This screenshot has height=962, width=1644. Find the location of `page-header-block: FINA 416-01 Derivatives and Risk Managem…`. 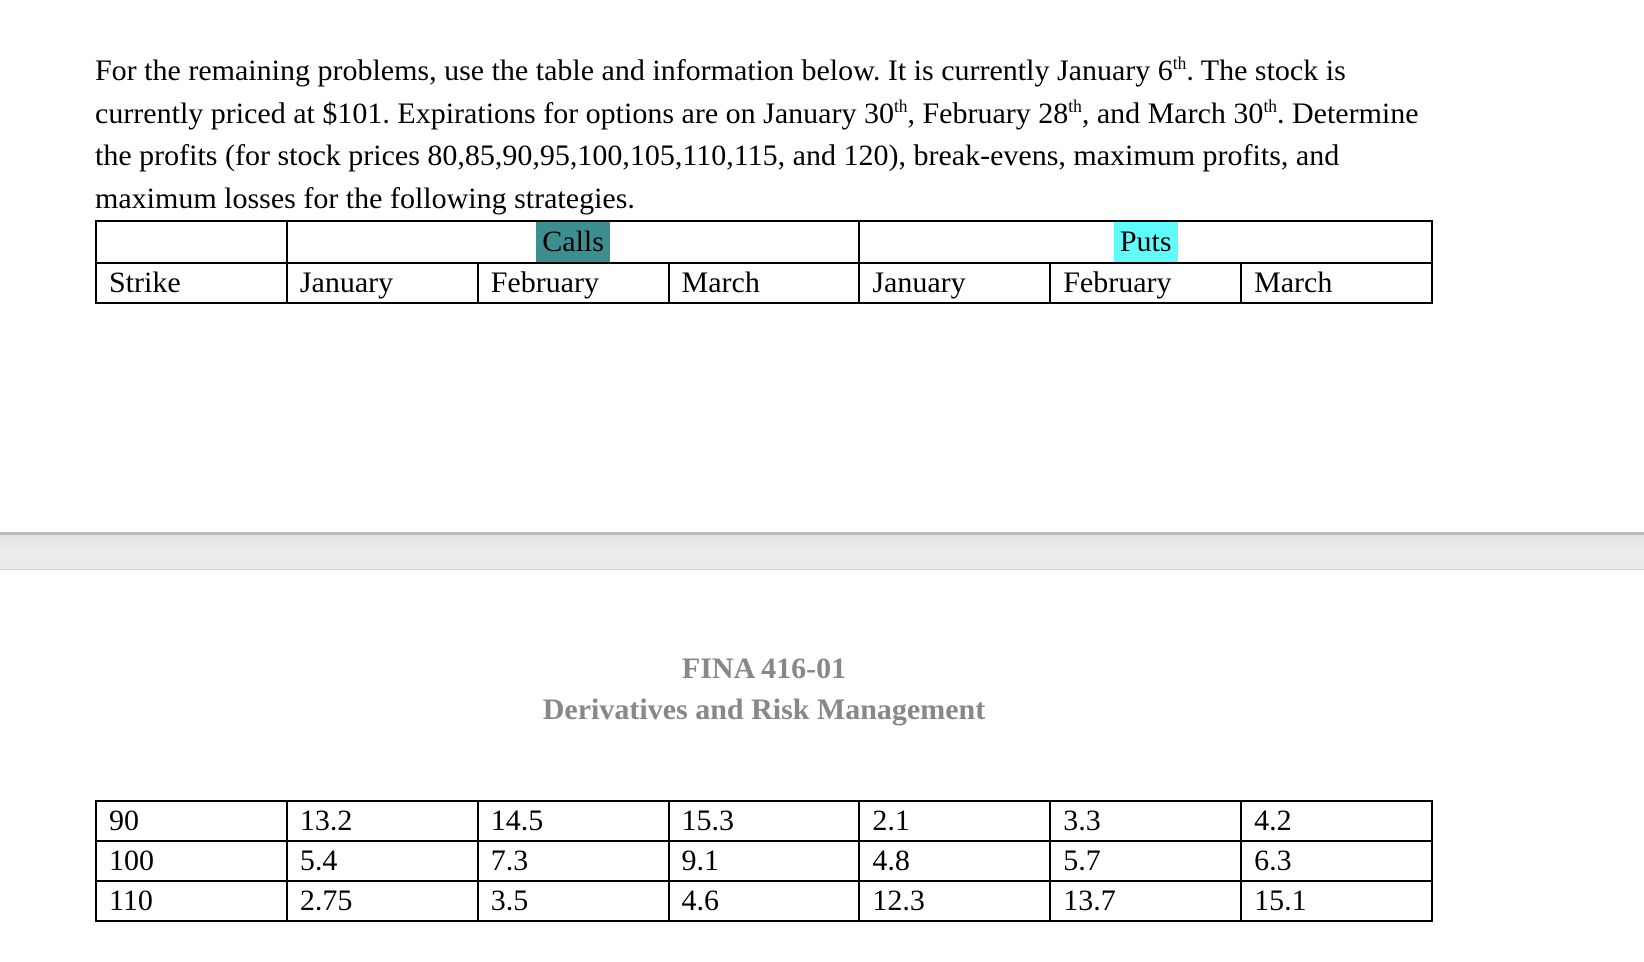

page-header-block: FINA 416-01 Derivatives and Risk Managem… is located at coordinates (764, 689).